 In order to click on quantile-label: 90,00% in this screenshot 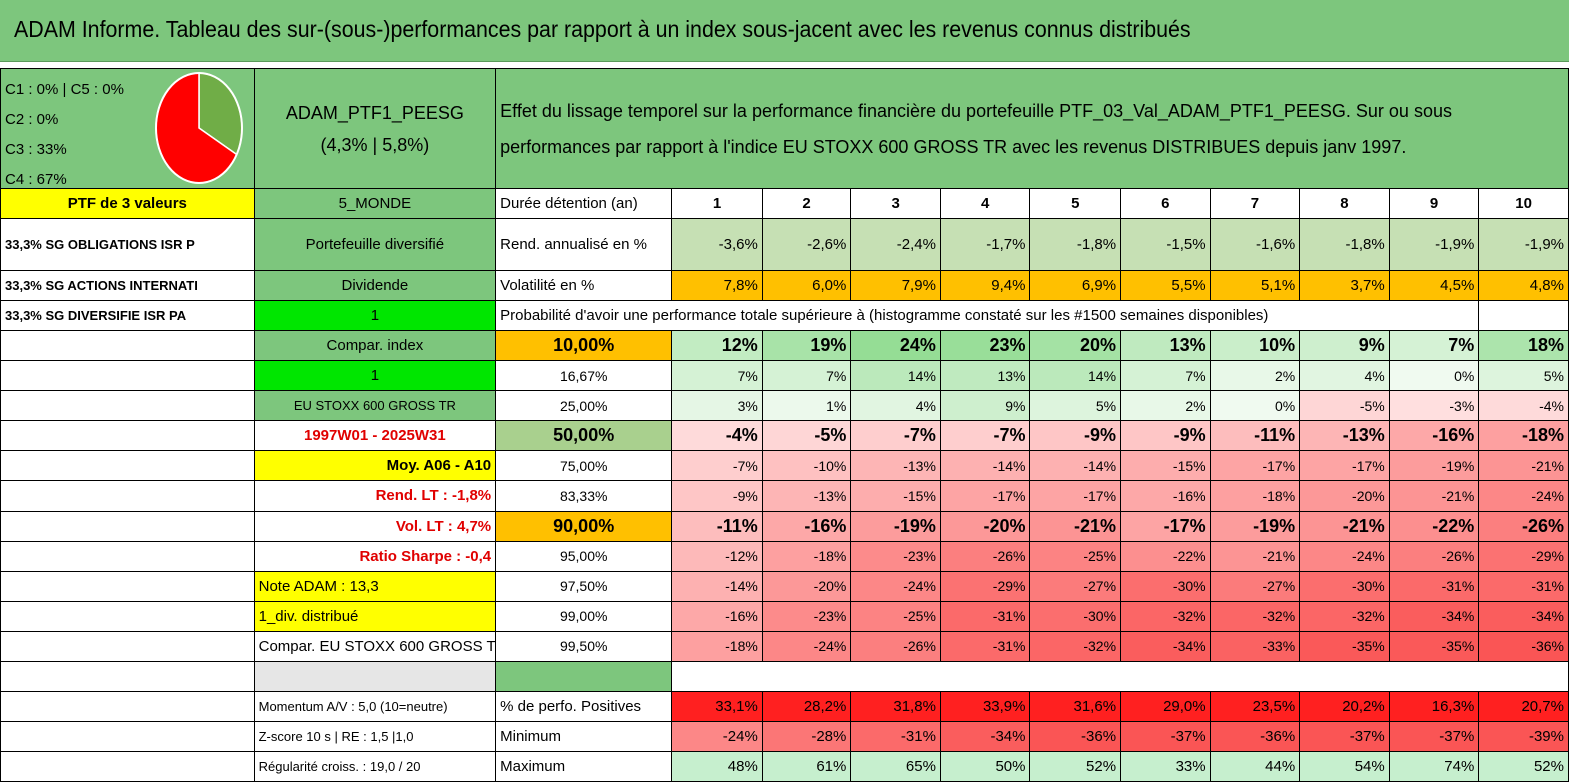, I will do `click(584, 526)`.